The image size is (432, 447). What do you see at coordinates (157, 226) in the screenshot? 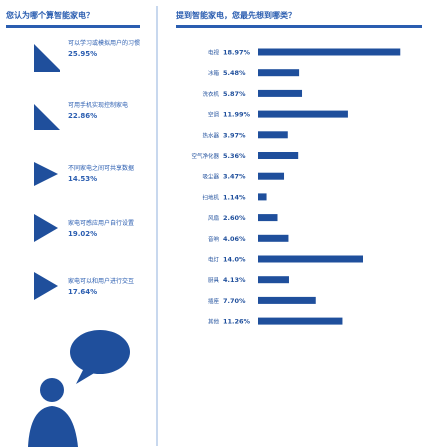
I see `panel-divider` at bounding box center [157, 226].